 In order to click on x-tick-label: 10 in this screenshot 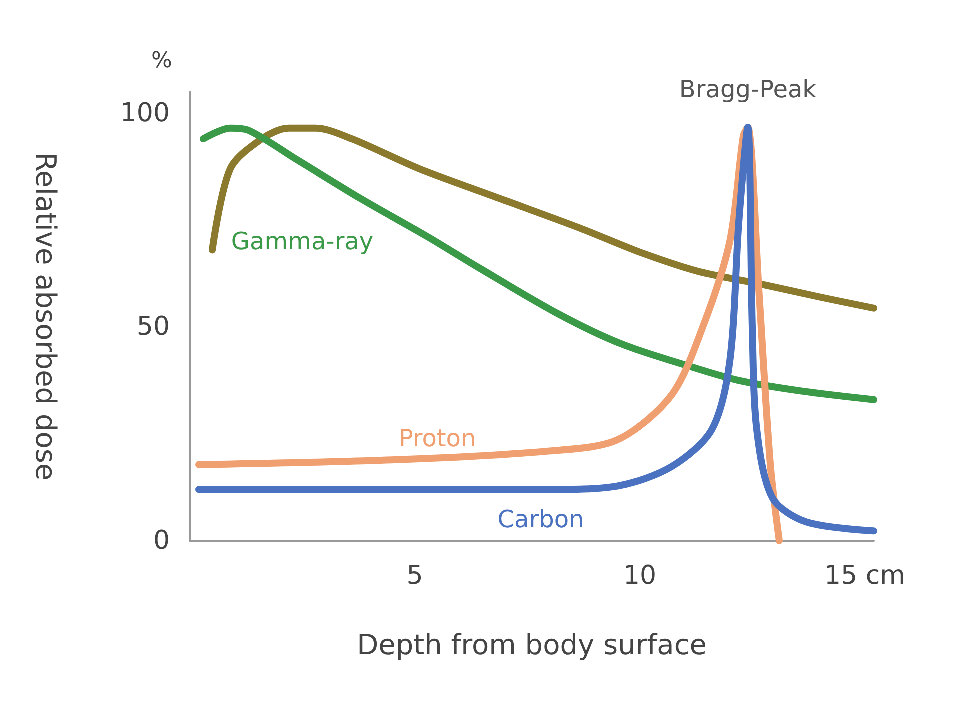, I will do `click(640, 576)`.